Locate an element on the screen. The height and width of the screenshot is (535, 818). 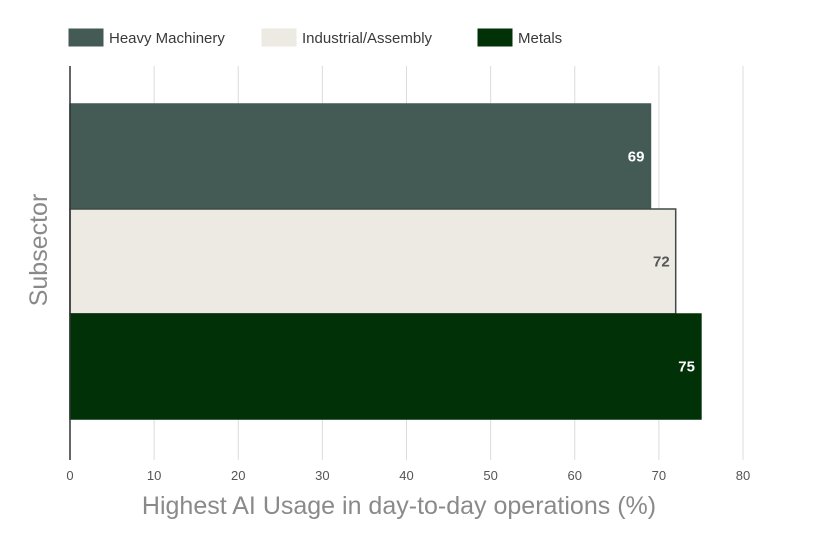
legend-swatch-industrial-assembly is located at coordinates (279, 37).